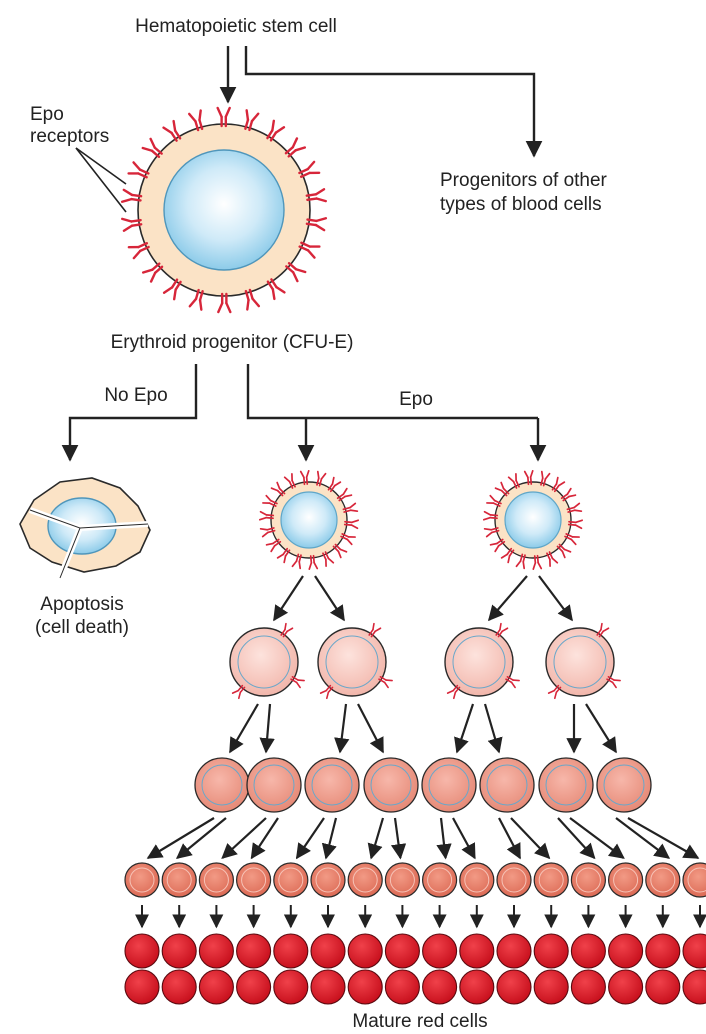 The image size is (706, 1034). Describe the element at coordinates (101, 180) in the screenshot. I see `epo-receptors-pointer-lines` at that location.